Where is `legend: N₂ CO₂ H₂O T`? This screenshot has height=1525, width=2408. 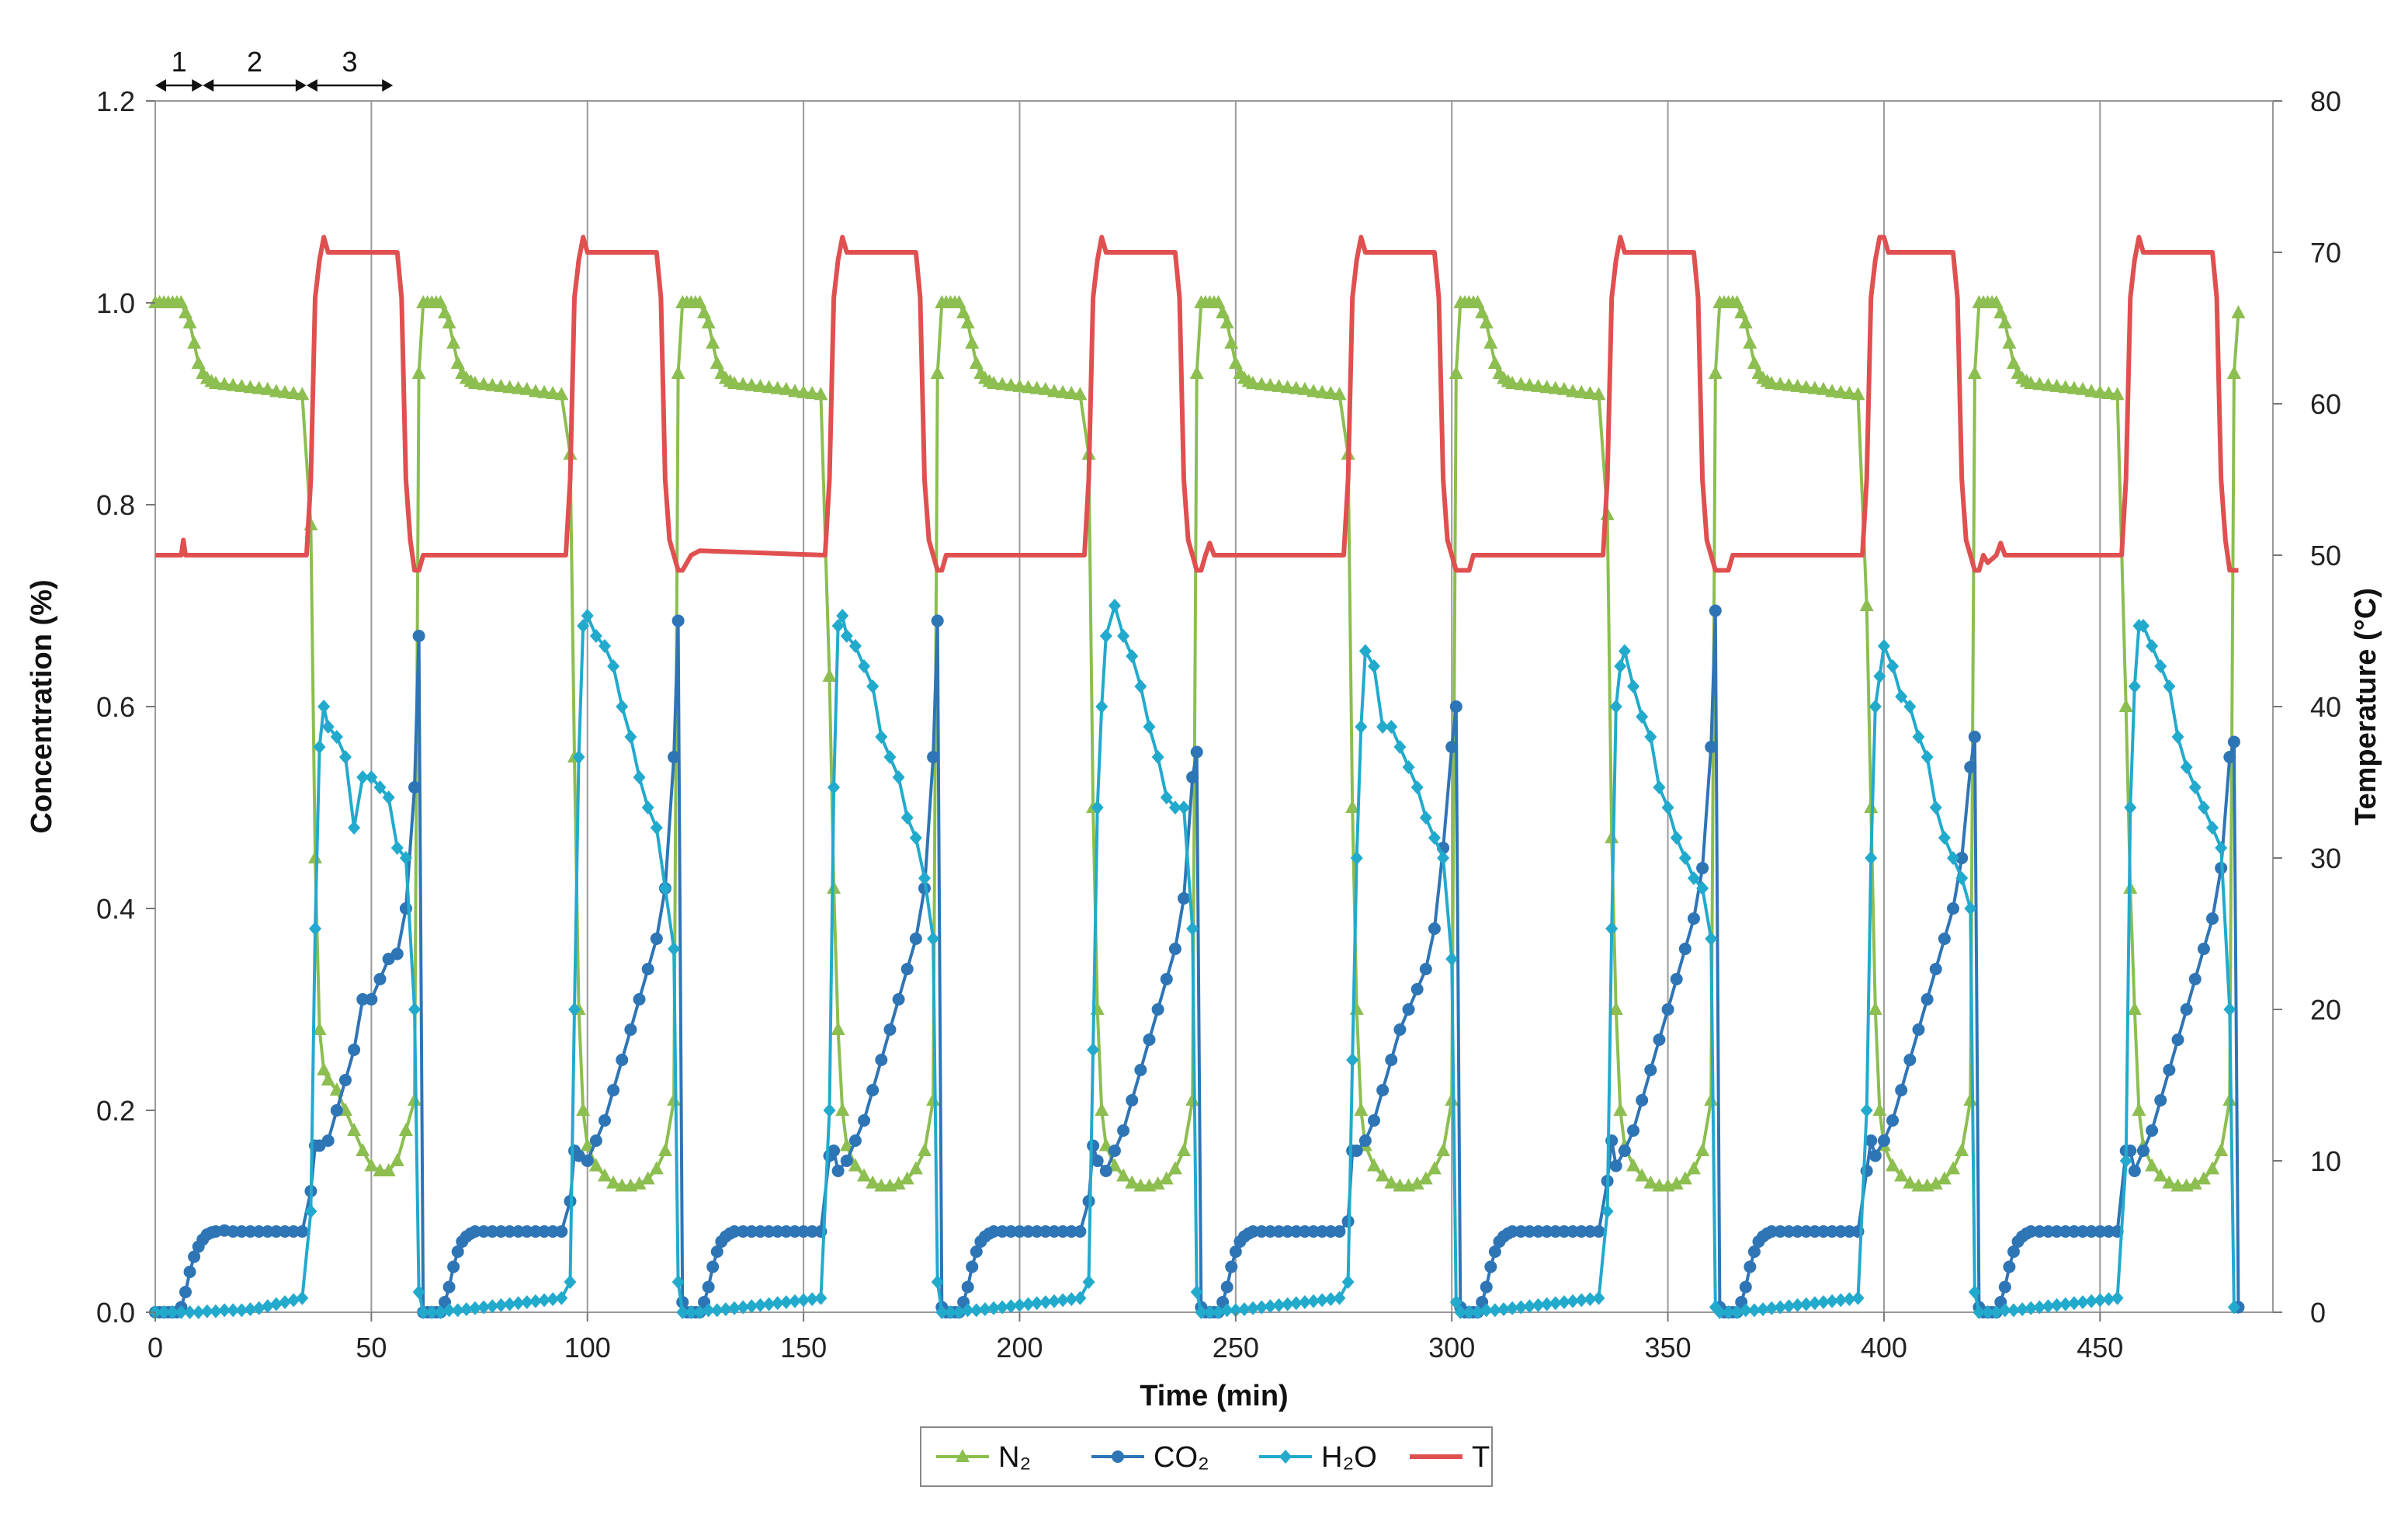 legend: N₂ CO₂ H₂O T is located at coordinates (1206, 1457).